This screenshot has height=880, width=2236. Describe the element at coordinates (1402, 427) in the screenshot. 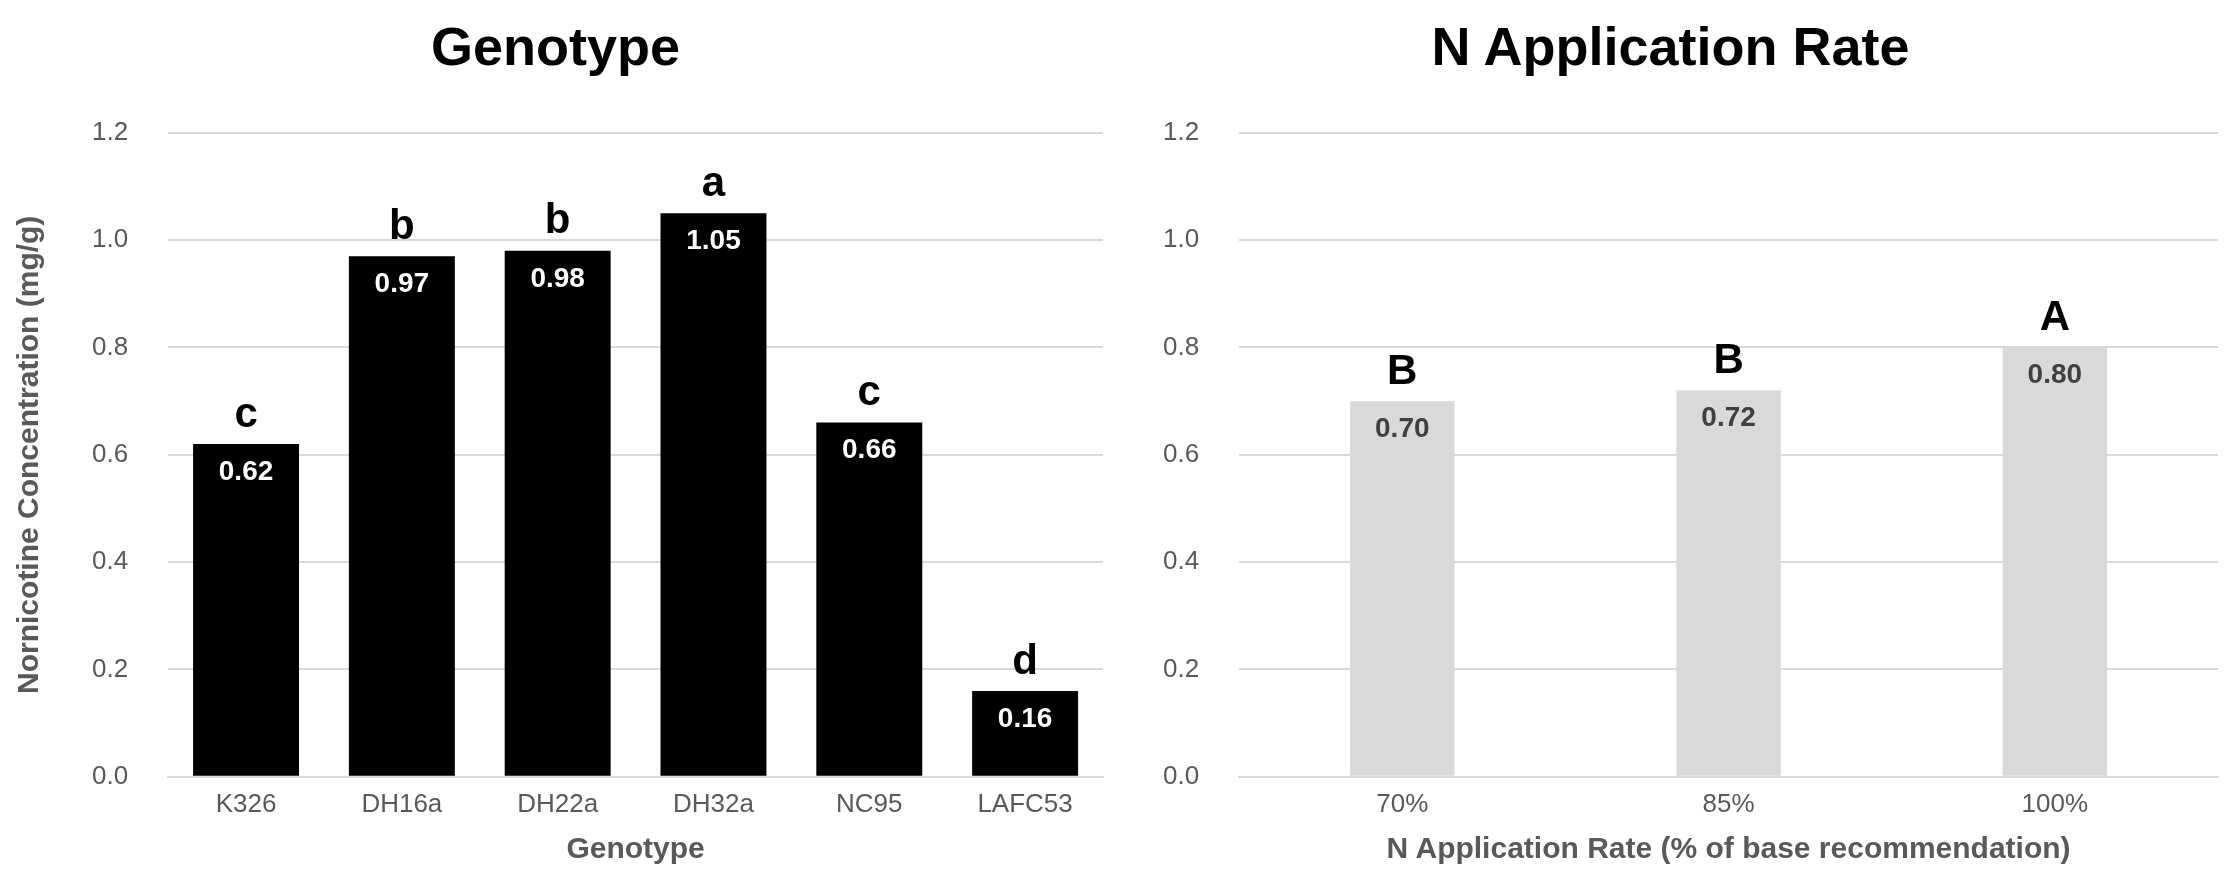

I see `data-label: 0.70` at that location.